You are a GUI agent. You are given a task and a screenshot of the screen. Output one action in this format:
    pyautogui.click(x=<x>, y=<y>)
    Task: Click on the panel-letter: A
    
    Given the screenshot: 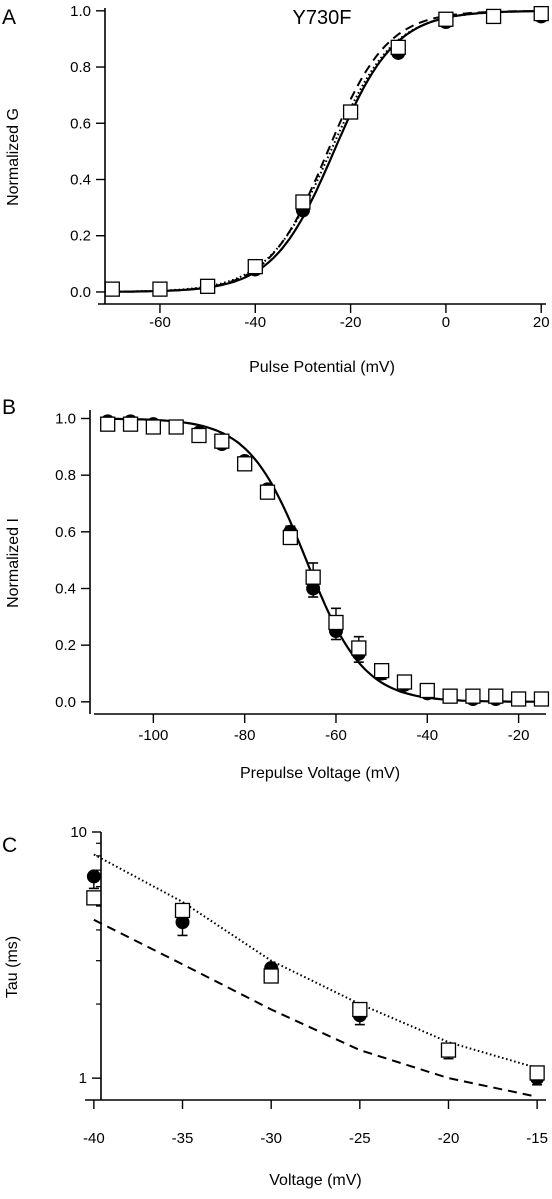 What is the action you would take?
    pyautogui.click(x=9, y=17)
    